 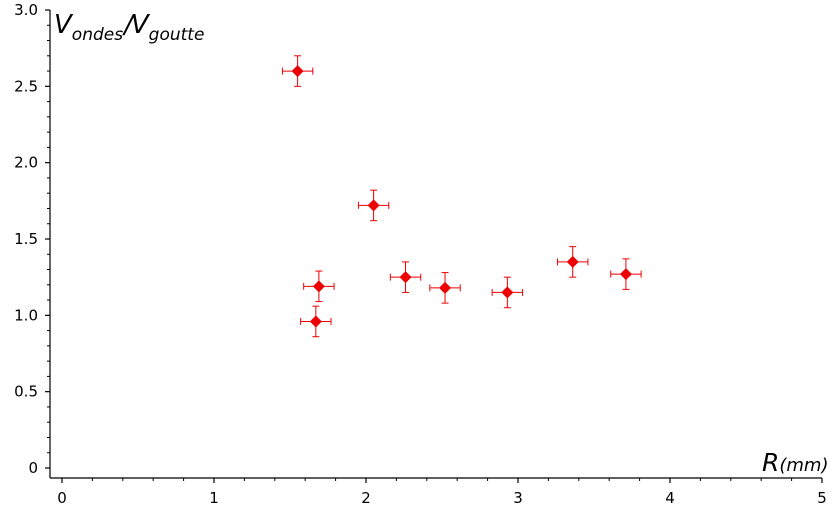 What do you see at coordinates (822, 498) in the screenshot?
I see `x-tick-label: 5` at bounding box center [822, 498].